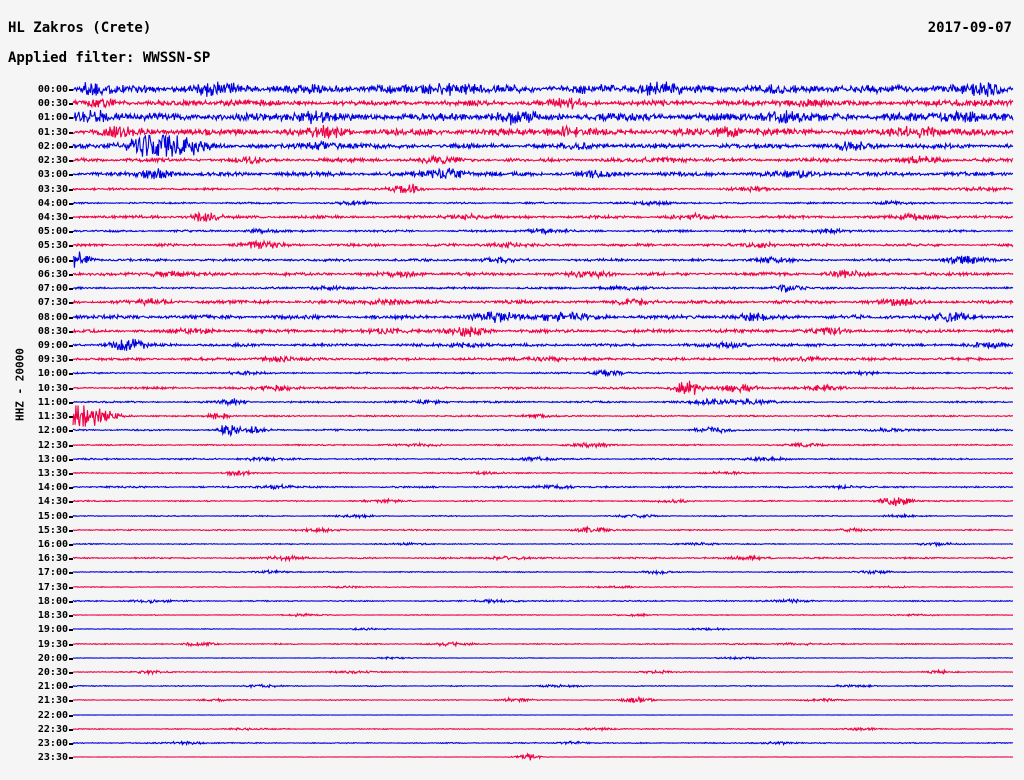 This screenshot has height=780, width=1024. What do you see at coordinates (52, 644) in the screenshot?
I see `trace-row-time-label: 19:30` at bounding box center [52, 644].